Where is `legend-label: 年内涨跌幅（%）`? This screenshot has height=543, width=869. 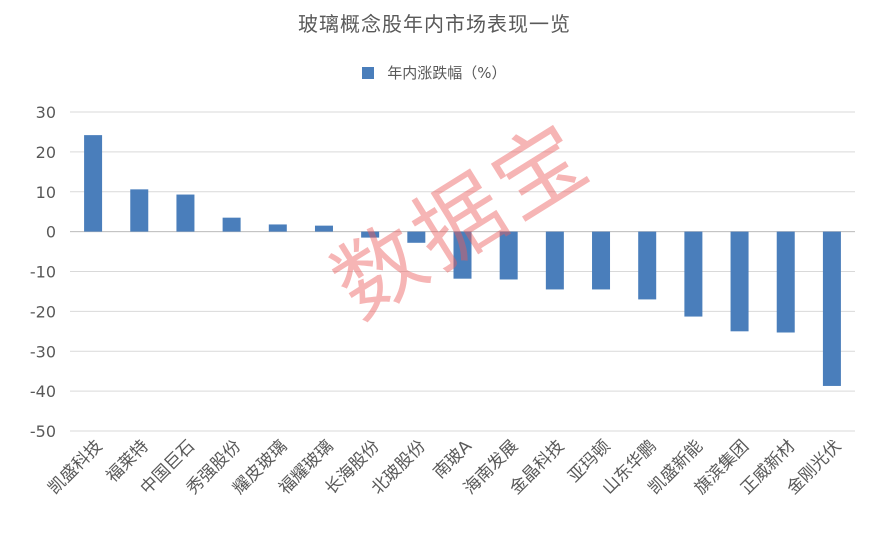
legend-label: 年内涨跌幅（%） is located at coordinates (447, 73).